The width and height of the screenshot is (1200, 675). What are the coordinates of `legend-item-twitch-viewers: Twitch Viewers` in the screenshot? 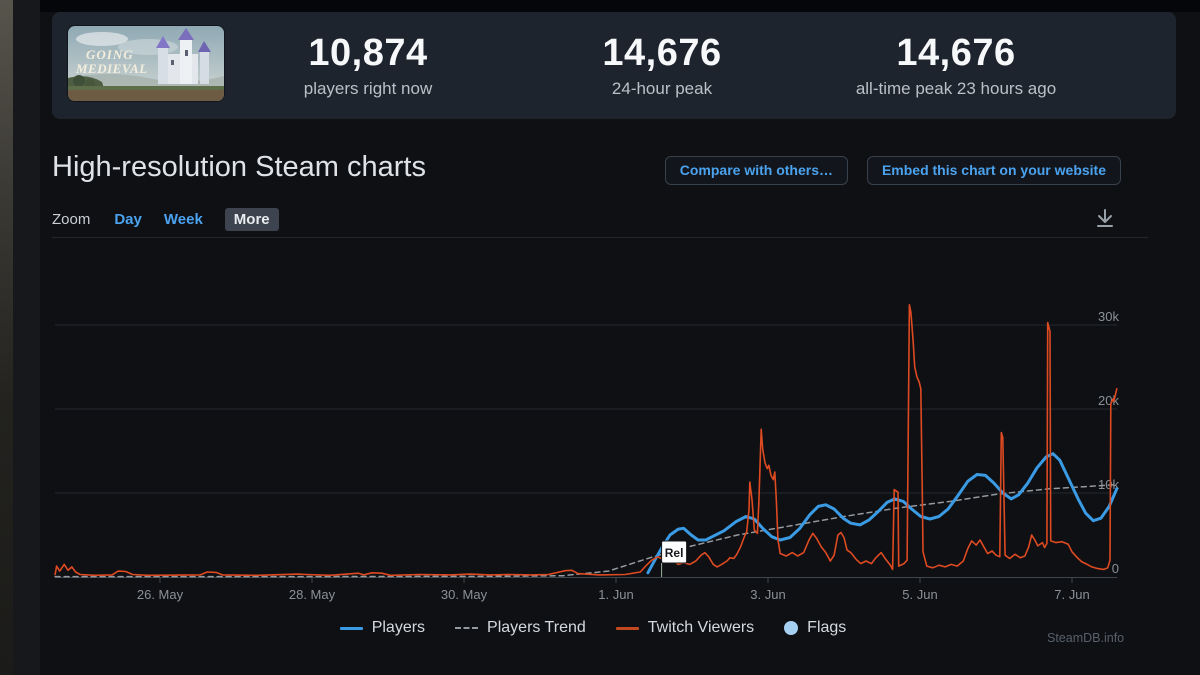 It's located at (685, 628).